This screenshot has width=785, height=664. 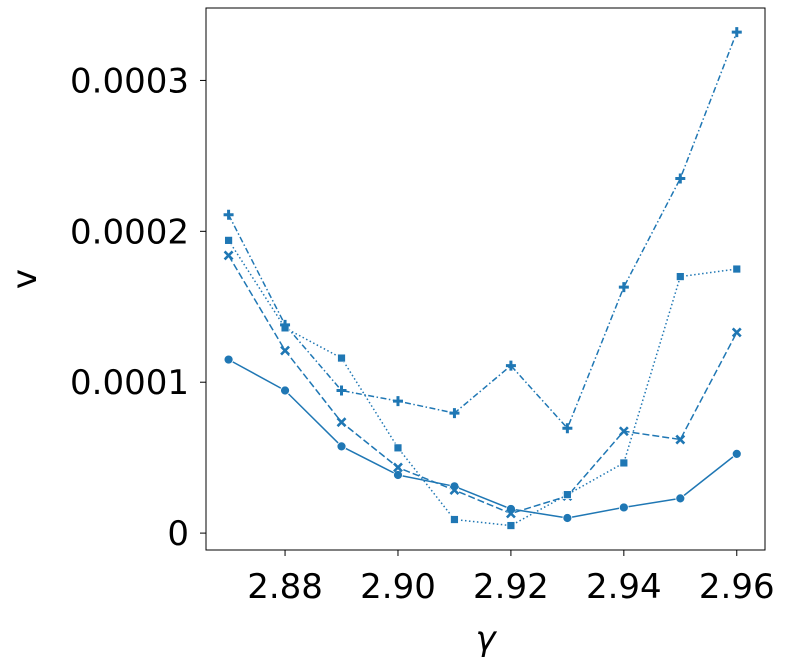 What do you see at coordinates (398, 587) in the screenshot?
I see `x-tick-label: 2.90` at bounding box center [398, 587].